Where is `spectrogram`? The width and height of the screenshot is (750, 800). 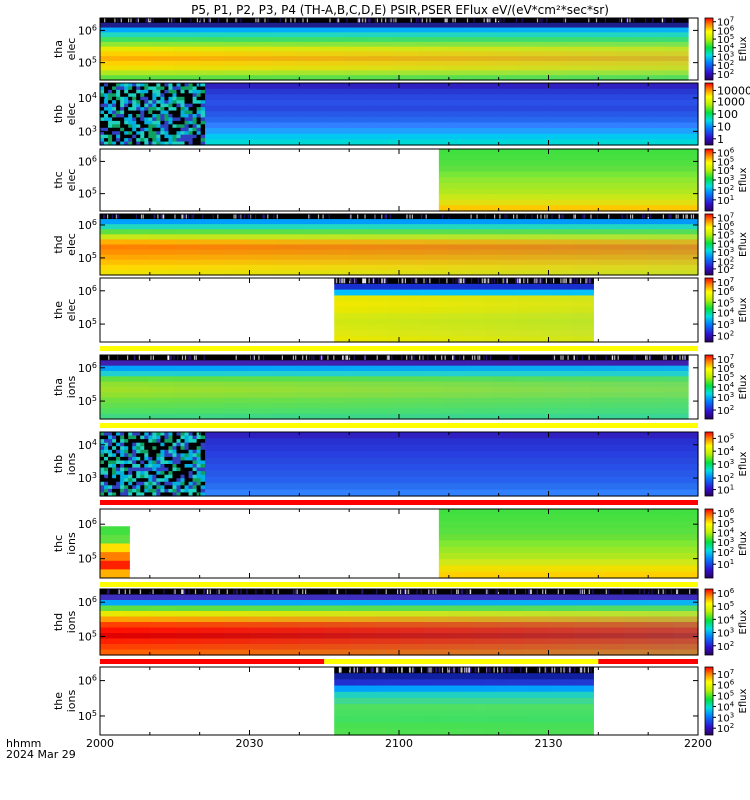 spectrogram is located at coordinates (399, 464).